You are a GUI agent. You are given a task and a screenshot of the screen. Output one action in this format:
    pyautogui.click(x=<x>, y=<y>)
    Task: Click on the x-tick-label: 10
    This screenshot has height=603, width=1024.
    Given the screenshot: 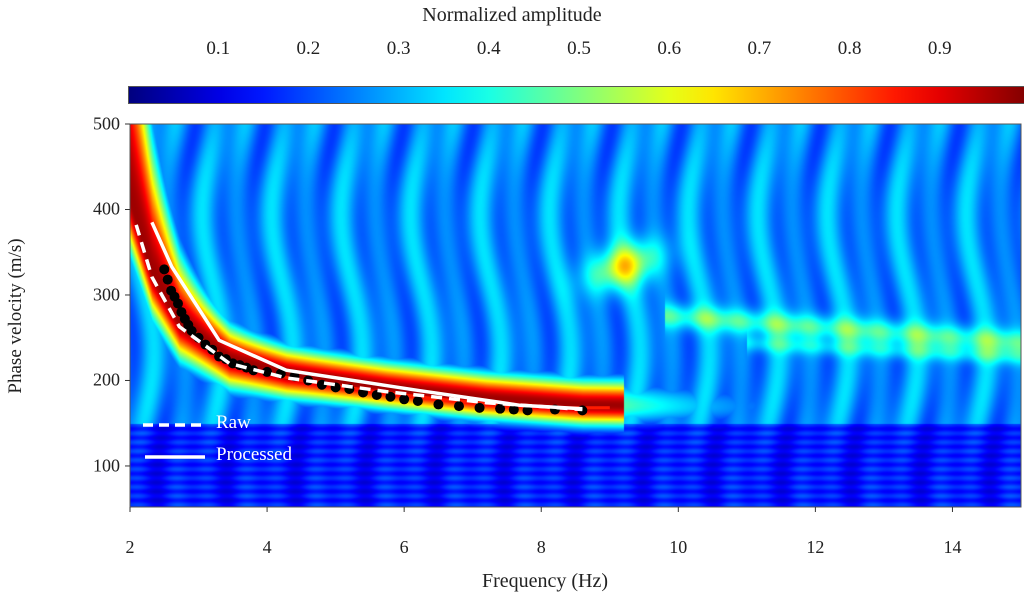 What is the action you would take?
    pyautogui.click(x=678, y=547)
    